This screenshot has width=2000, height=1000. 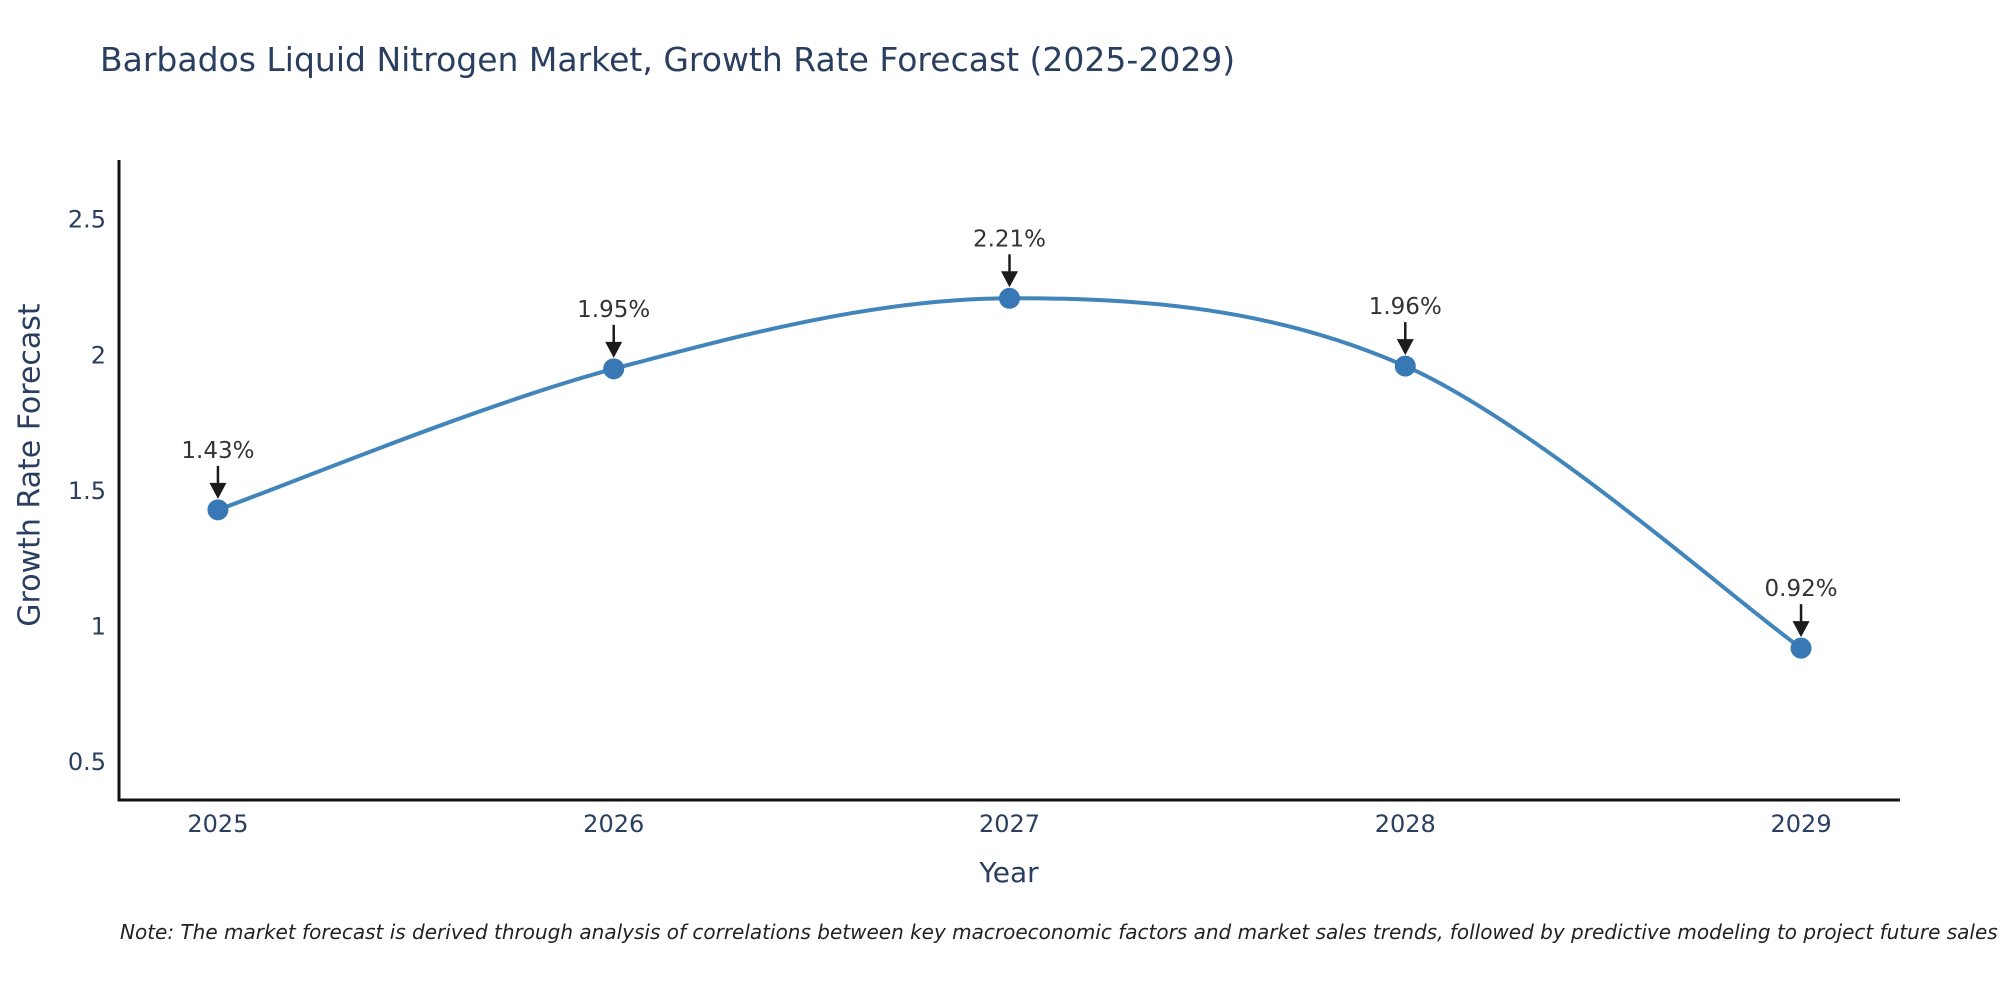 What do you see at coordinates (1405, 824) in the screenshot?
I see `x-tick-label: 2028` at bounding box center [1405, 824].